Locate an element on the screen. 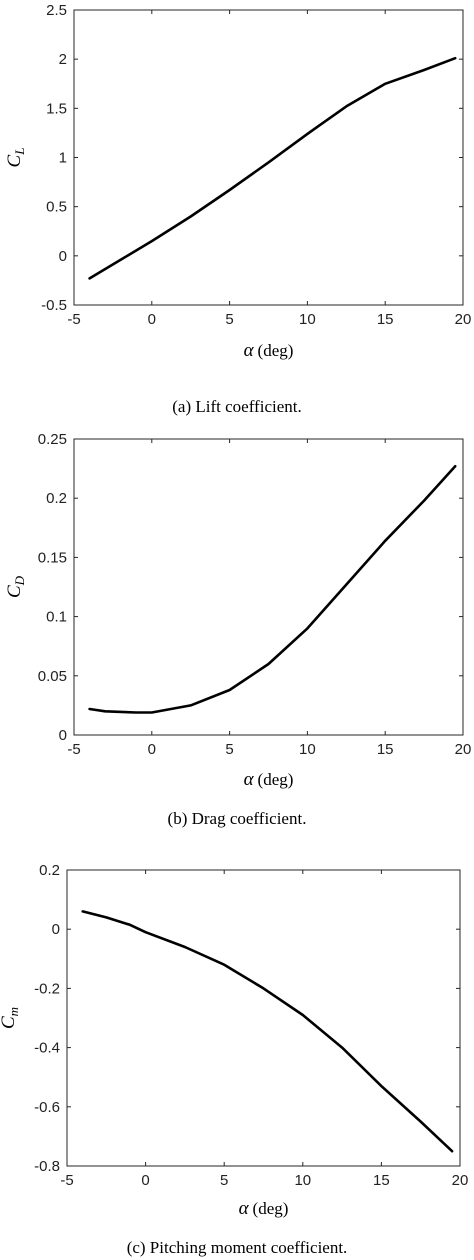 Image resolution: width=474 pixels, height=1260 pixels. y-tick-label: 0.1 is located at coordinates (56, 617).